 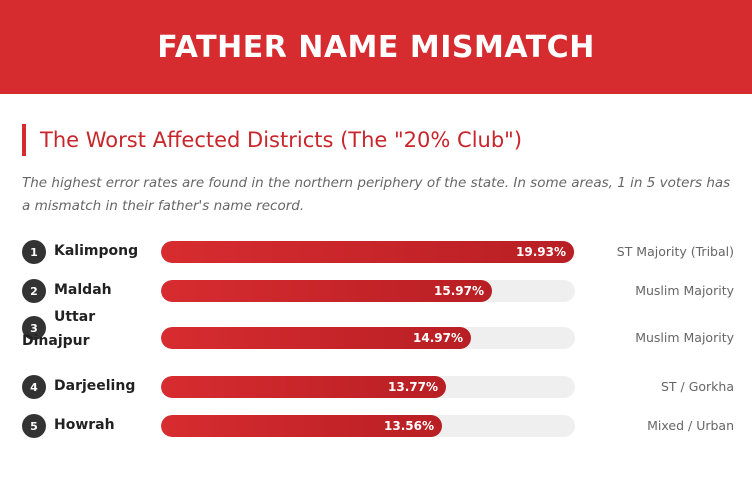 What do you see at coordinates (34, 252) in the screenshot?
I see `rank-badge: 1` at bounding box center [34, 252].